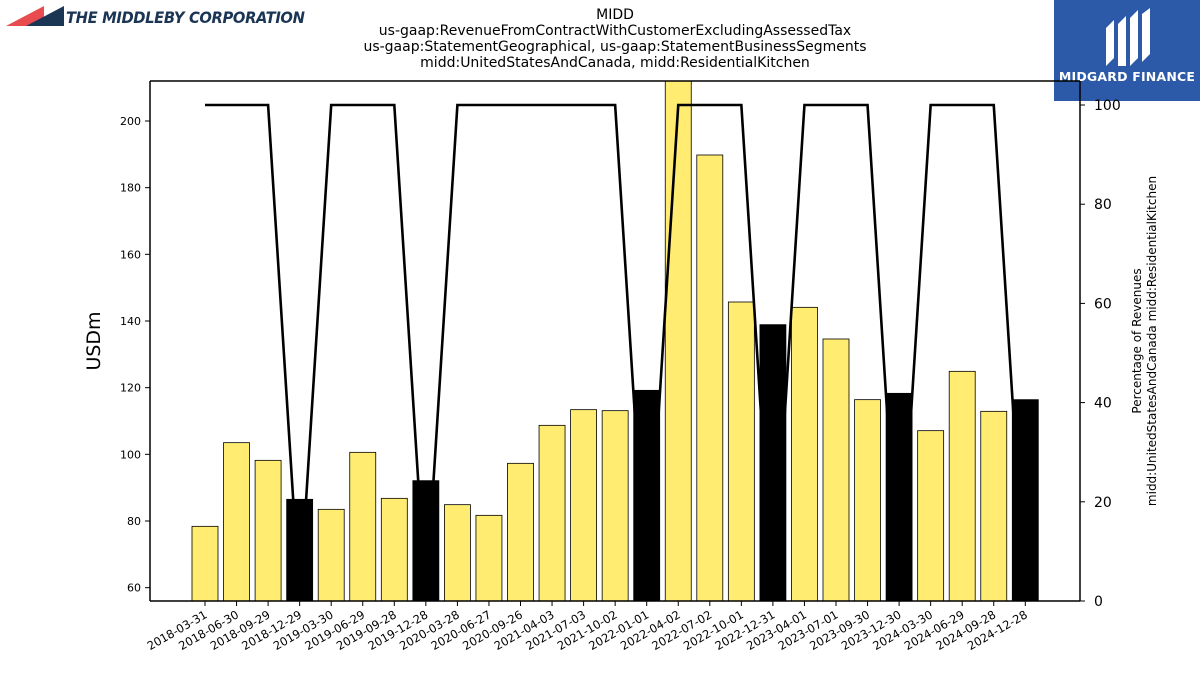  I want to click on company-logo, so click(151, 18).